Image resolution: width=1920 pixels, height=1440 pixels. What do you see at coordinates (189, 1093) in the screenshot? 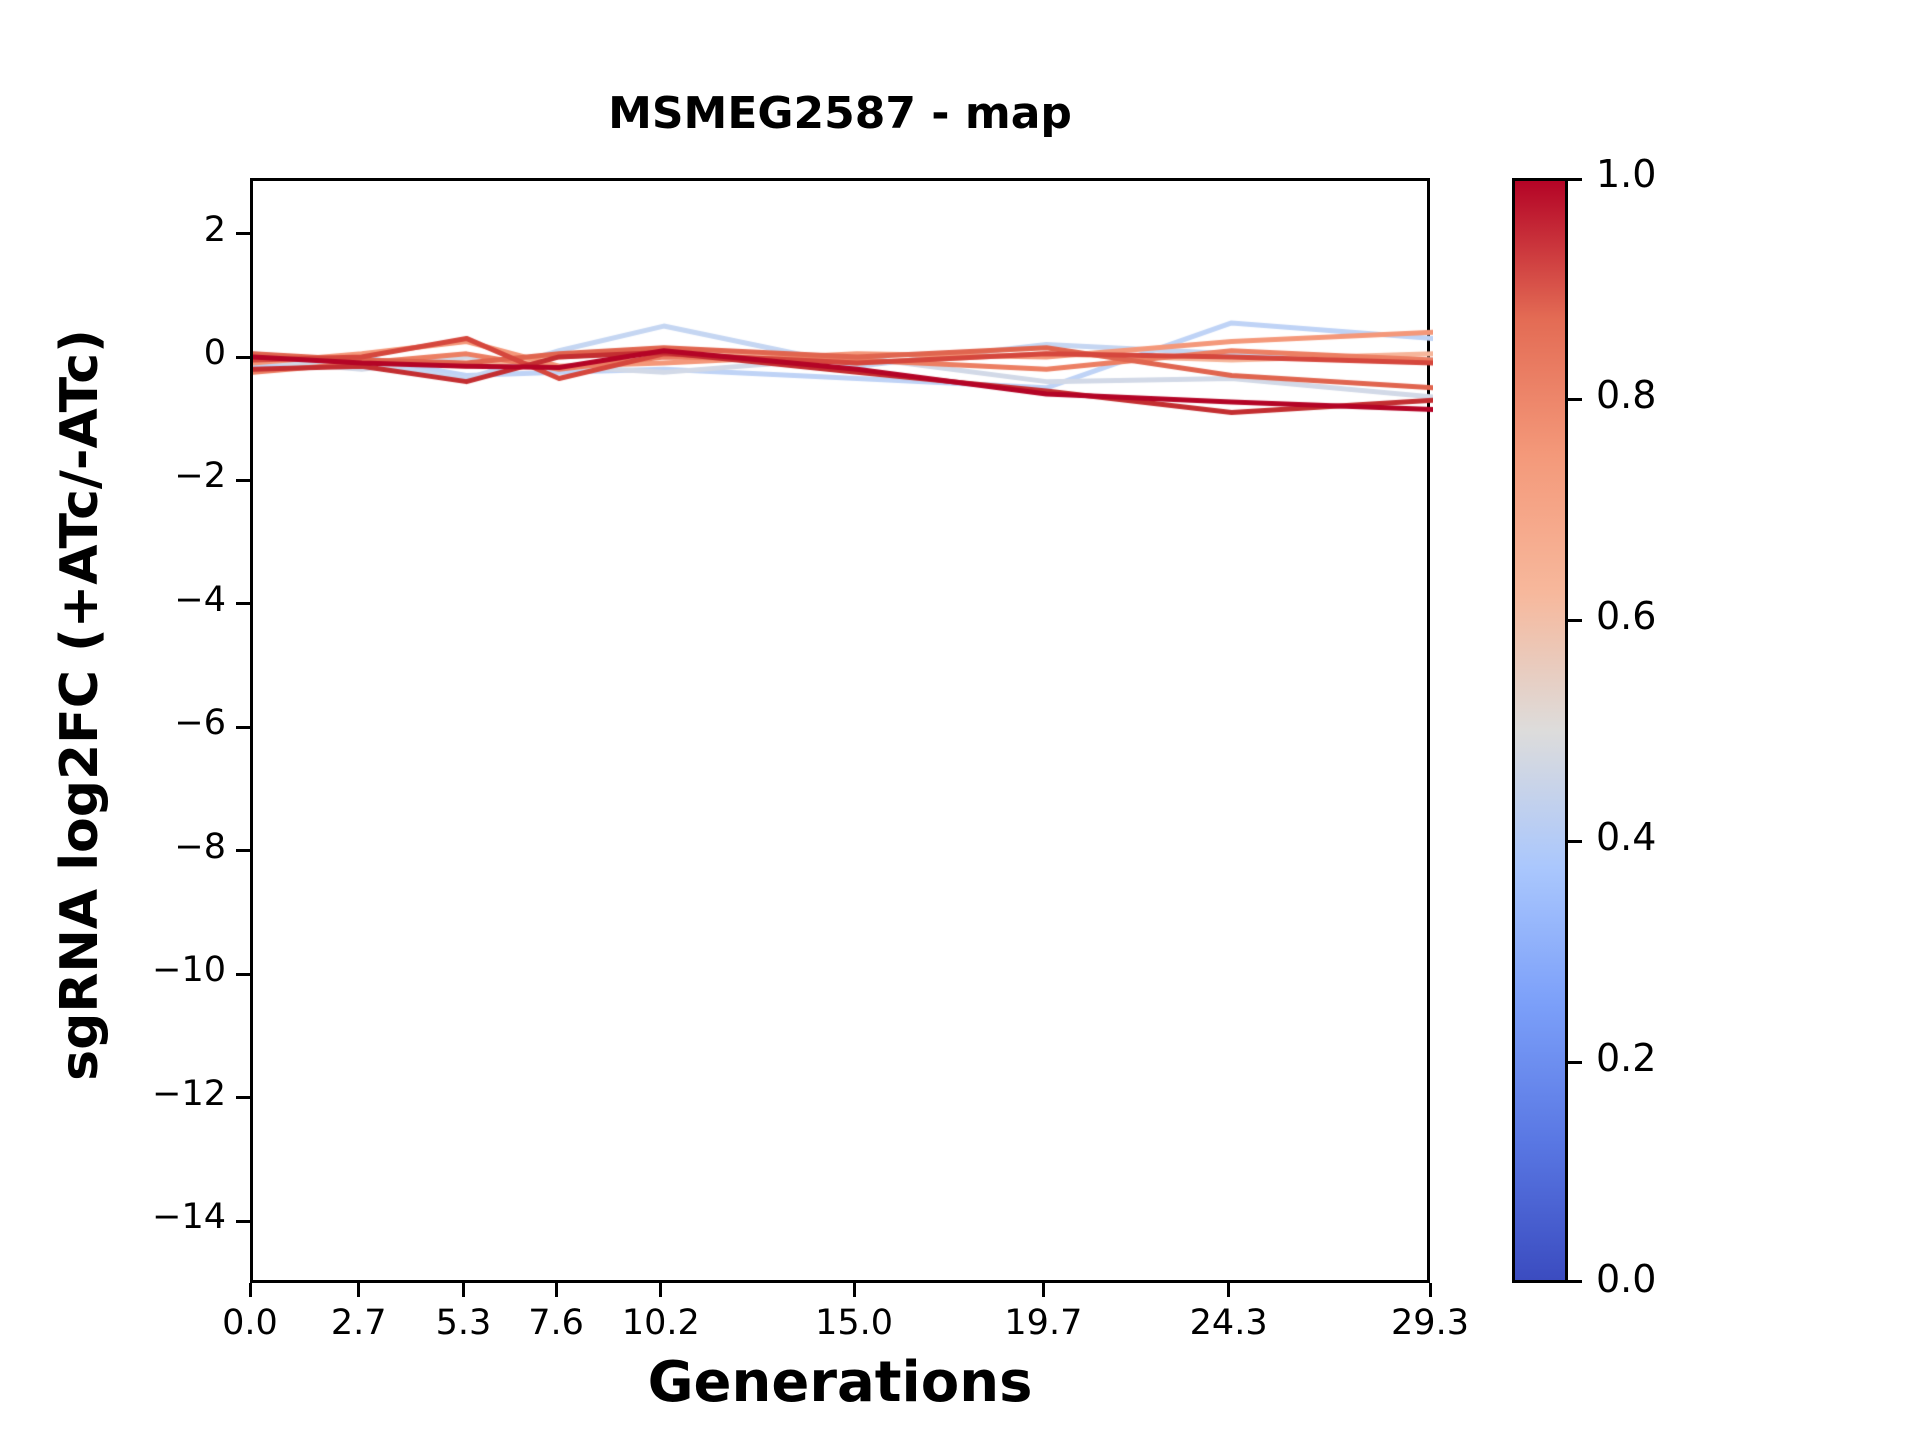
I see `y-tick-label: −12` at bounding box center [189, 1093].